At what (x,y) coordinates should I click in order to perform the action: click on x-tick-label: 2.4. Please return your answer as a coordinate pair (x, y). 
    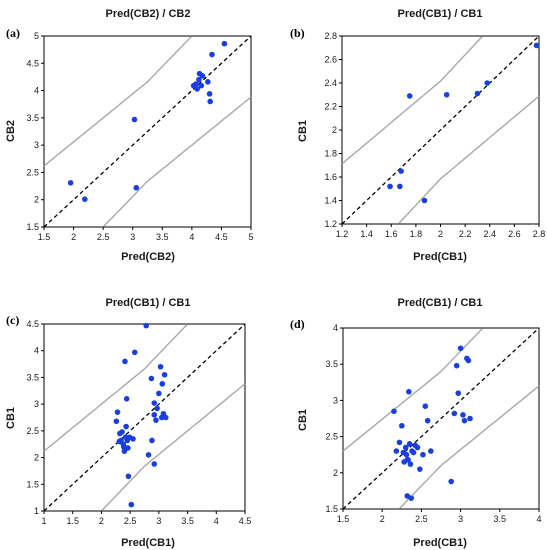
    Looking at the image, I should click on (489, 234).